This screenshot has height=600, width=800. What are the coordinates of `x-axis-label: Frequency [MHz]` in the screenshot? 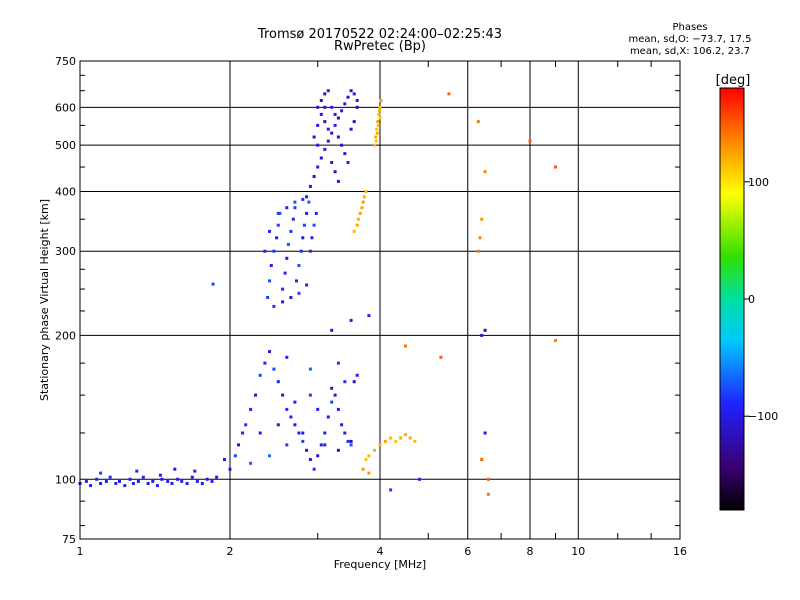 It's located at (380, 564).